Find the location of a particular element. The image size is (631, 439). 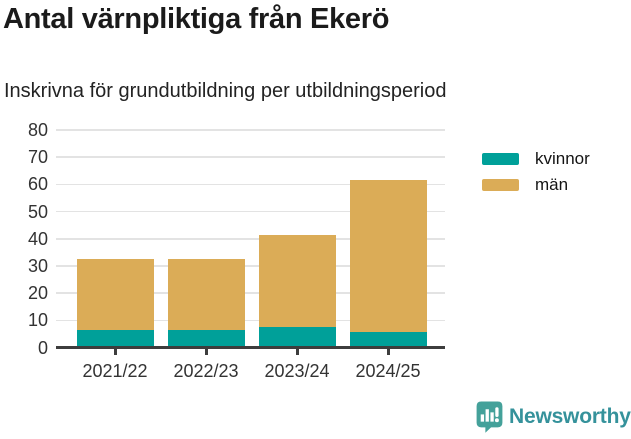

legend-item-kvinnor: kvinnor is located at coordinates (536, 159).